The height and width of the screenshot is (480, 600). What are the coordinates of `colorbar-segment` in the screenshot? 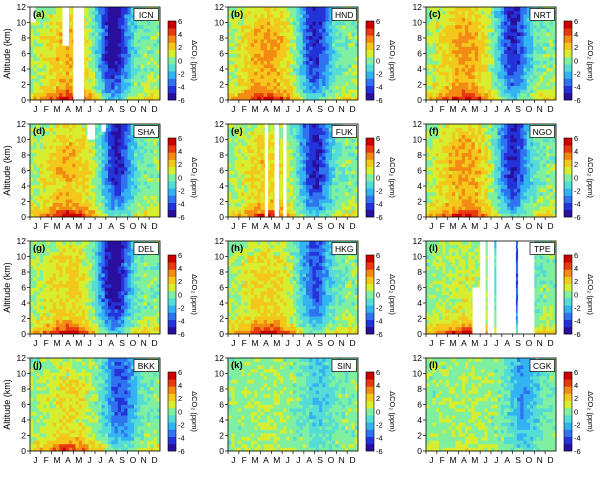 It's located at (370, 96).